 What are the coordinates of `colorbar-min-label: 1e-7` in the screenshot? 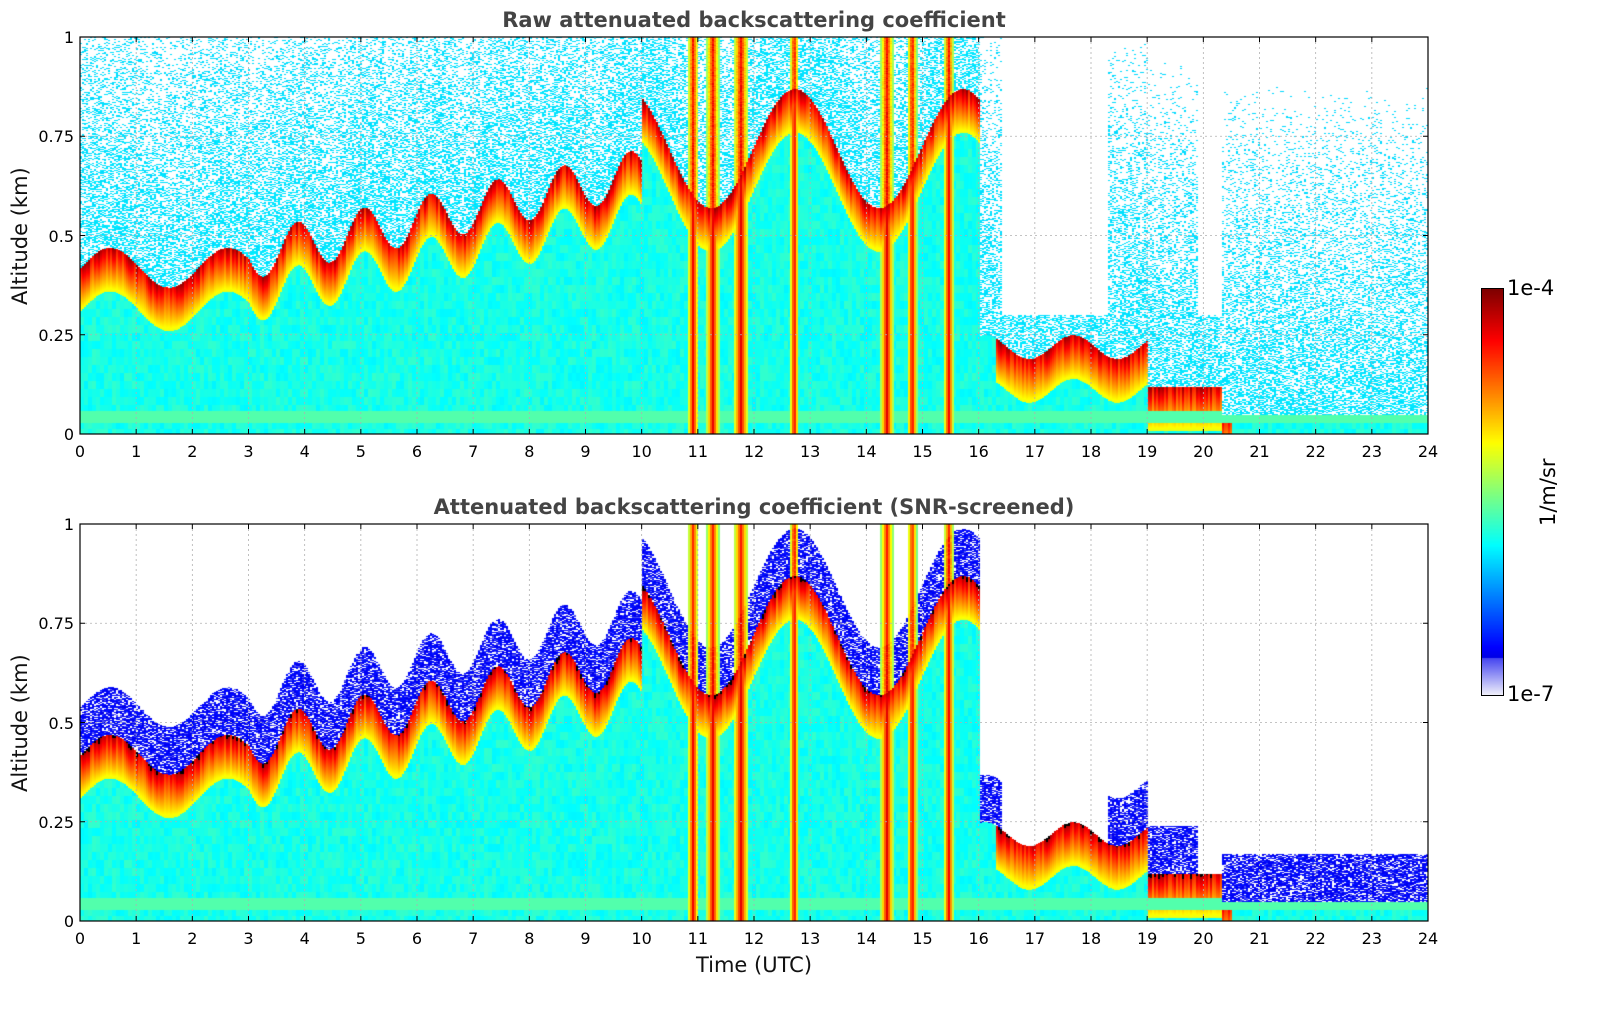 It's located at (1531, 694).